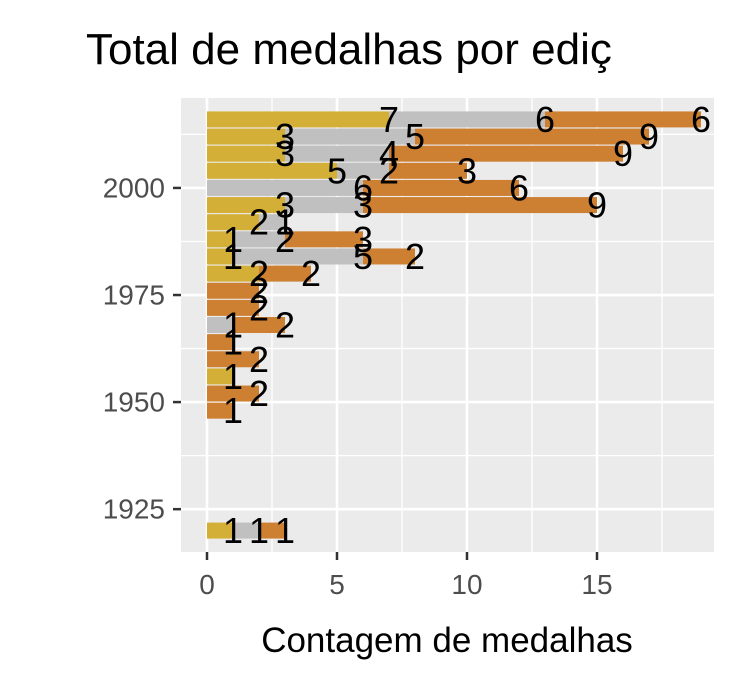 The height and width of the screenshot is (687, 737). I want to click on bar-bronze-2012, so click(532, 136).